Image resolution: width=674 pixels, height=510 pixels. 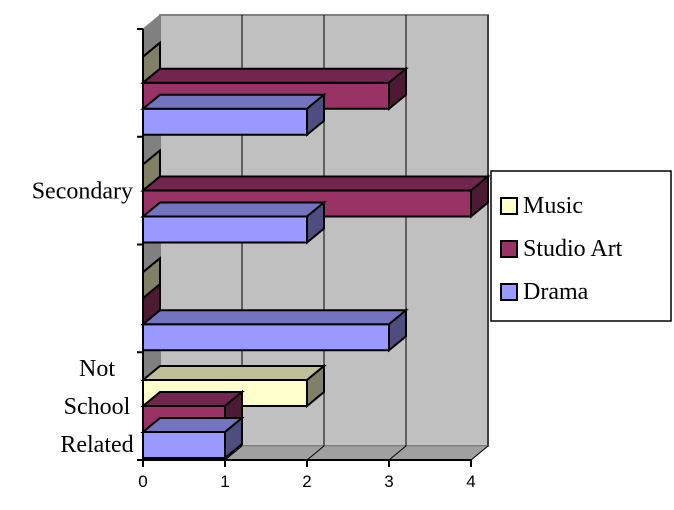 I want to click on legend-box, so click(x=581, y=246).